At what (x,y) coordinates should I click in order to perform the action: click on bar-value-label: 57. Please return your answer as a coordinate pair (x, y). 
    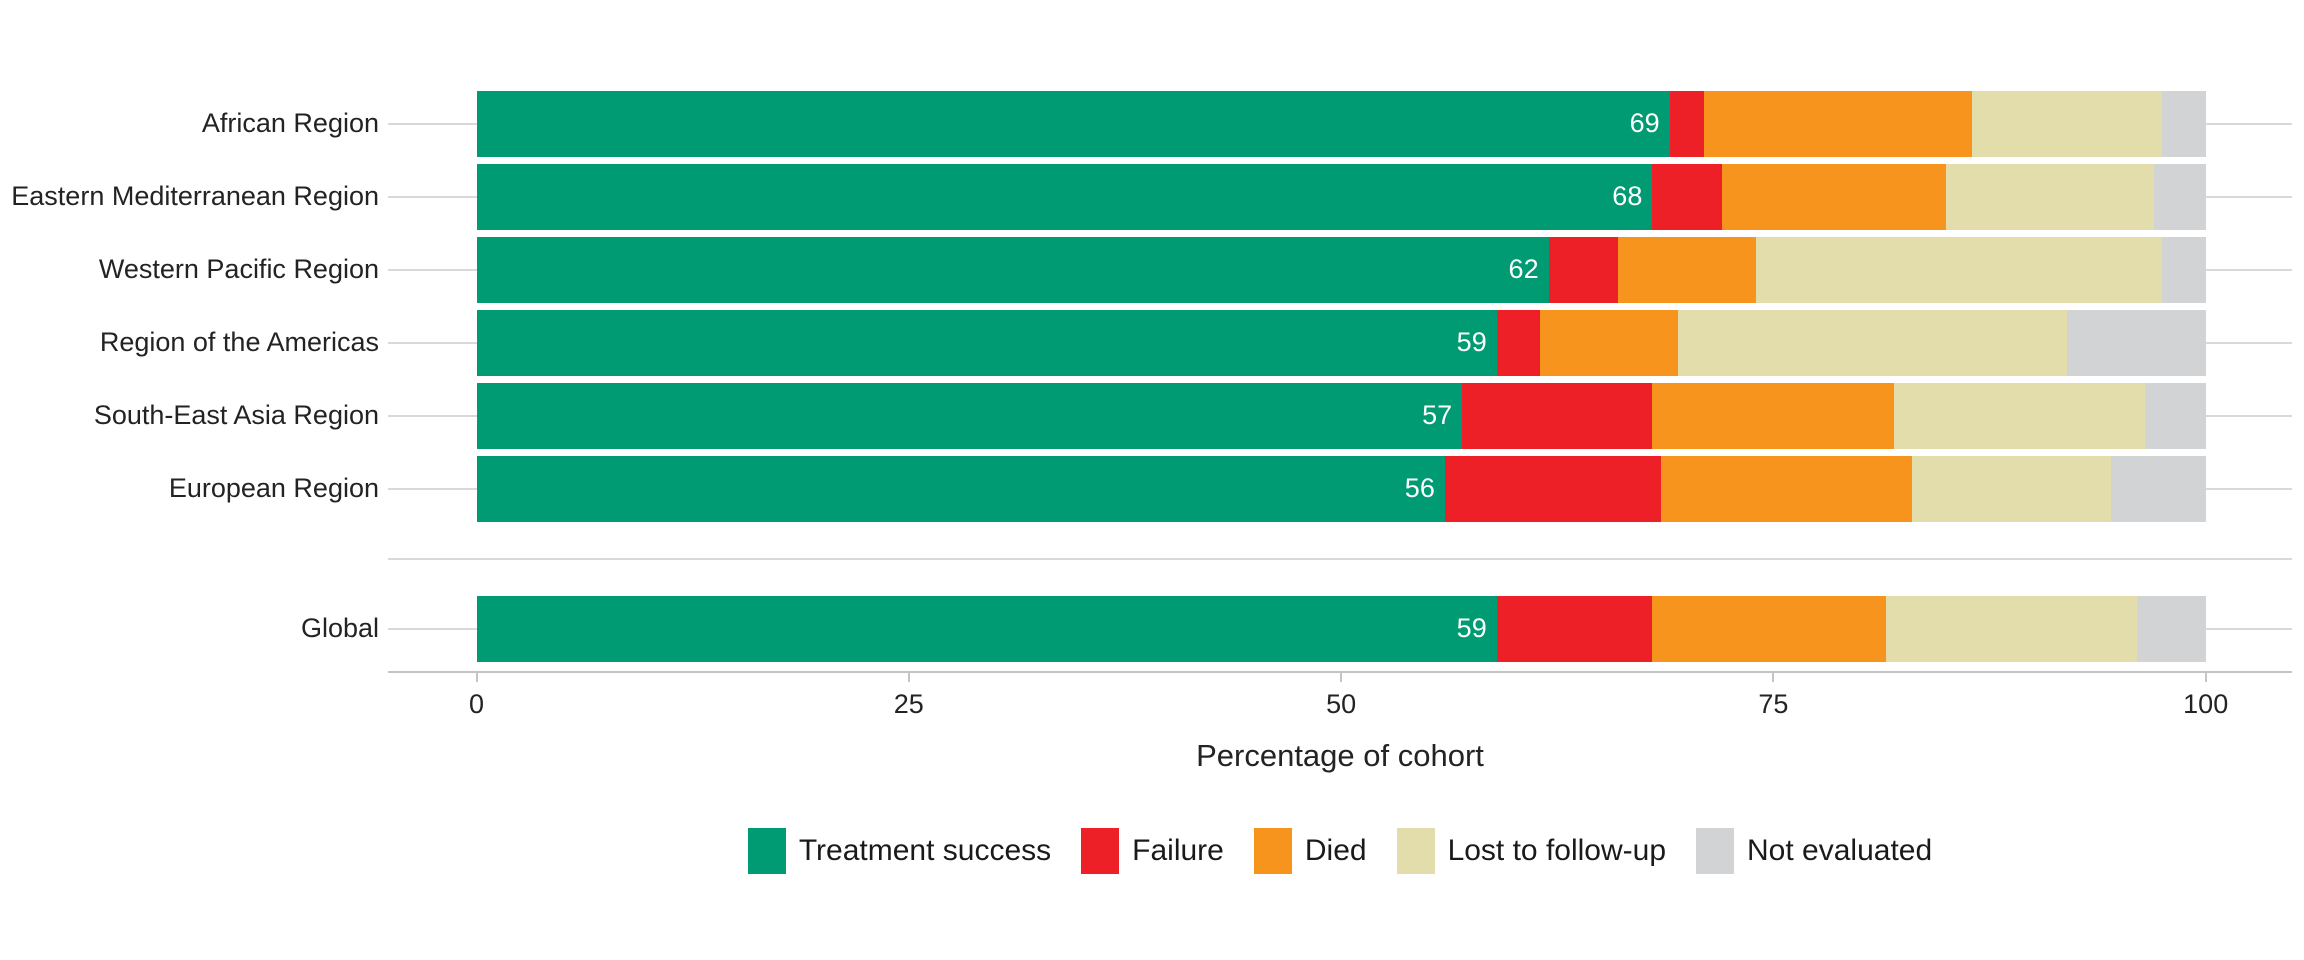
    Looking at the image, I should click on (1437, 415).